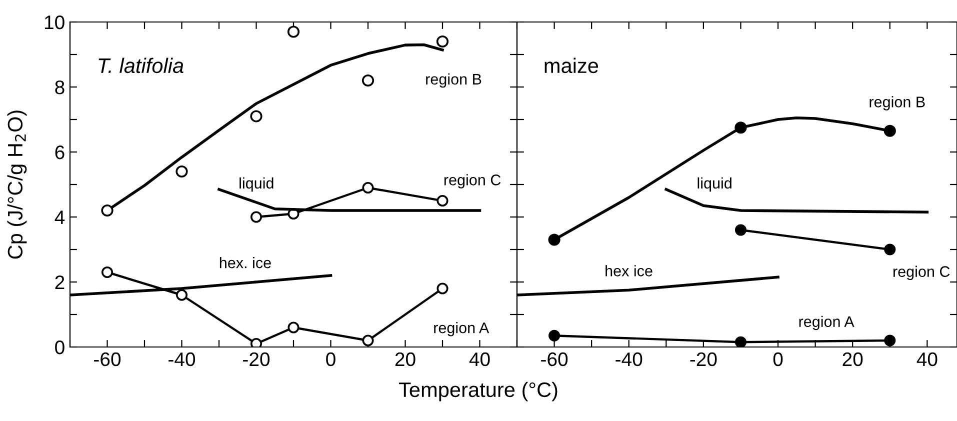 This screenshot has height=421, width=957. Describe the element at coordinates (59, 217) in the screenshot. I see `y-tick-label: 4` at that location.